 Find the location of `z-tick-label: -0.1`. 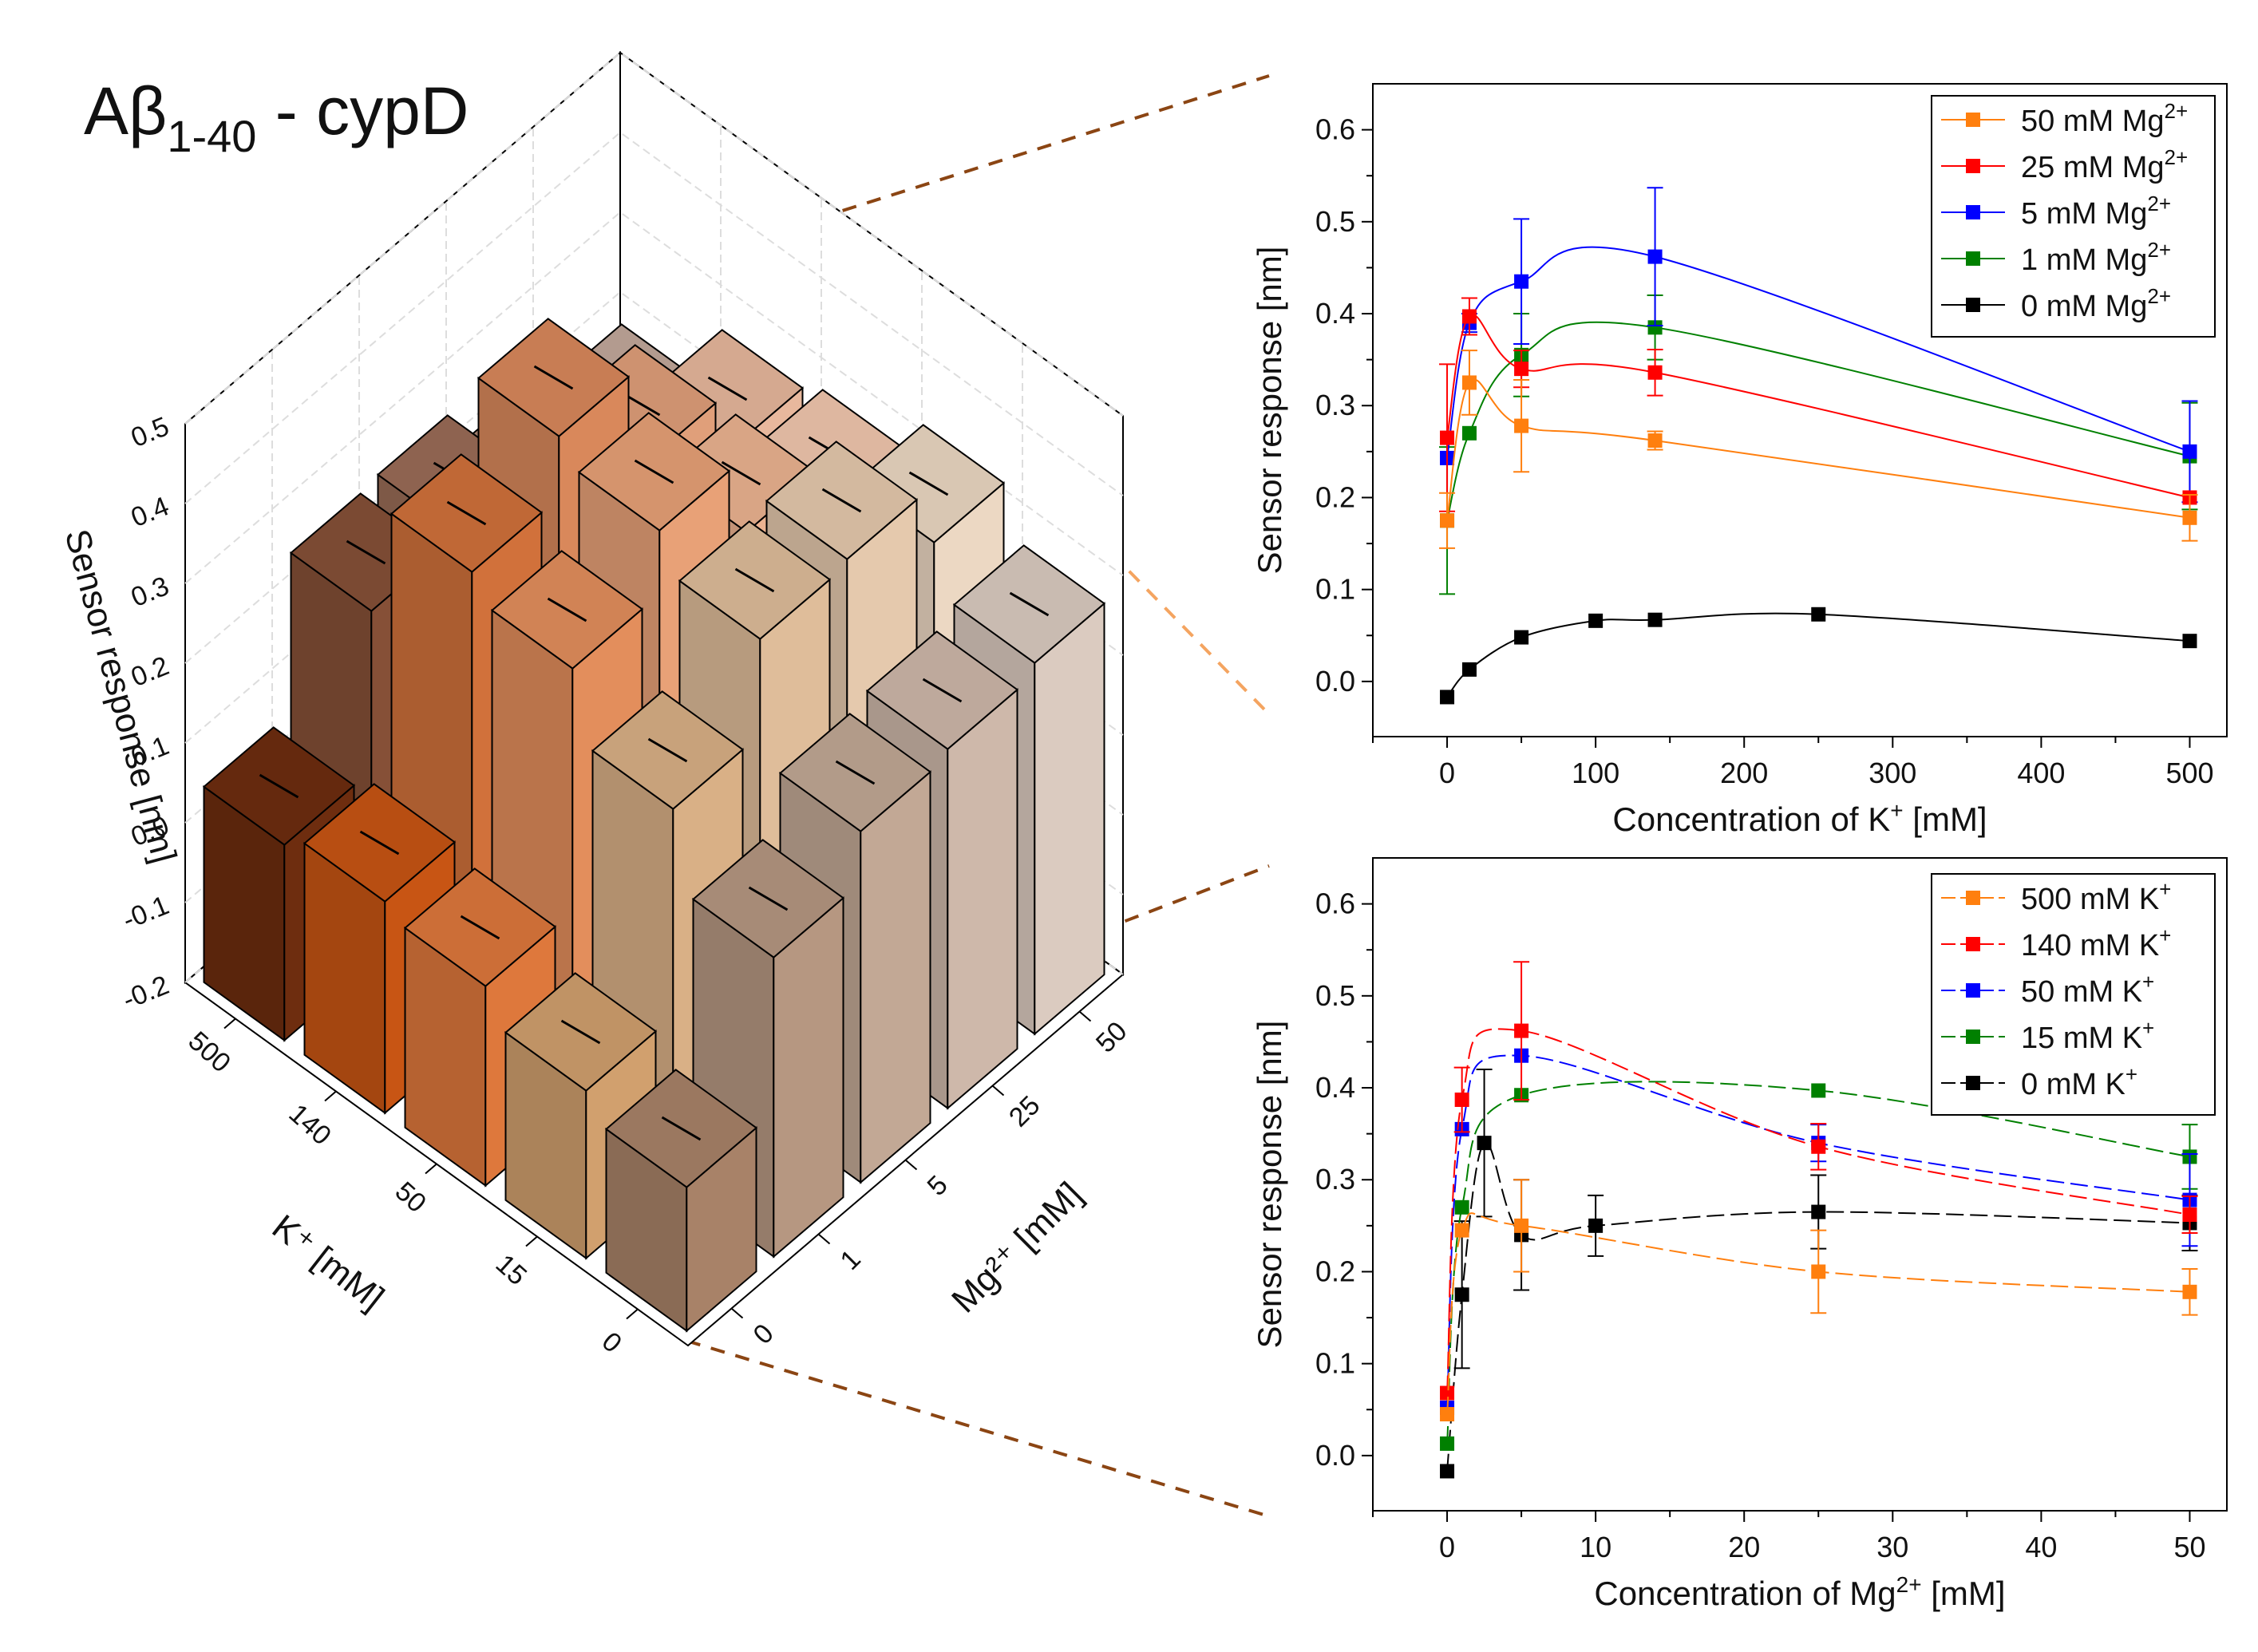

z-tick-label: -0.1 is located at coordinates (146, 912).